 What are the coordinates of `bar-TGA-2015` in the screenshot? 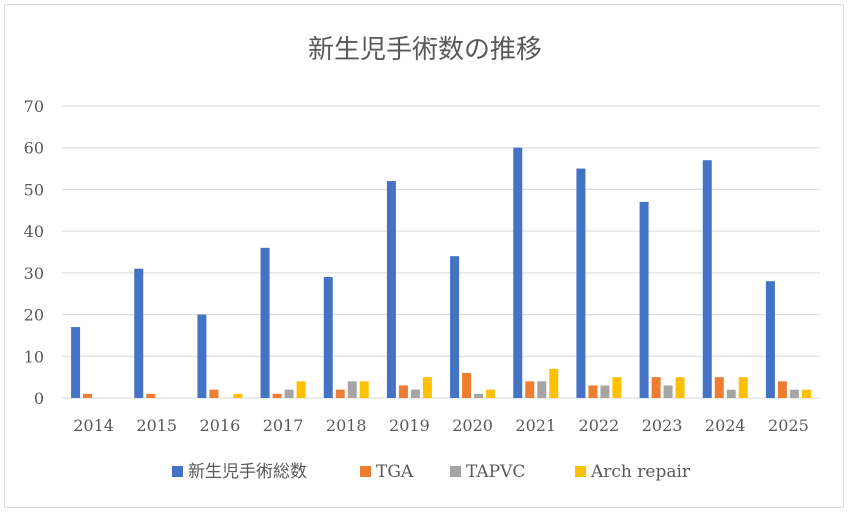 It's located at (151, 395).